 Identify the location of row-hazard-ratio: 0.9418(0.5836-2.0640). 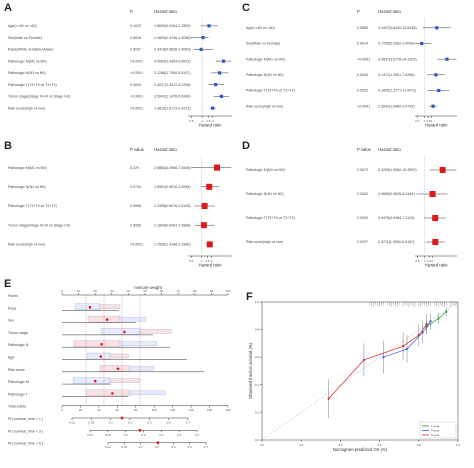
(172, 50).